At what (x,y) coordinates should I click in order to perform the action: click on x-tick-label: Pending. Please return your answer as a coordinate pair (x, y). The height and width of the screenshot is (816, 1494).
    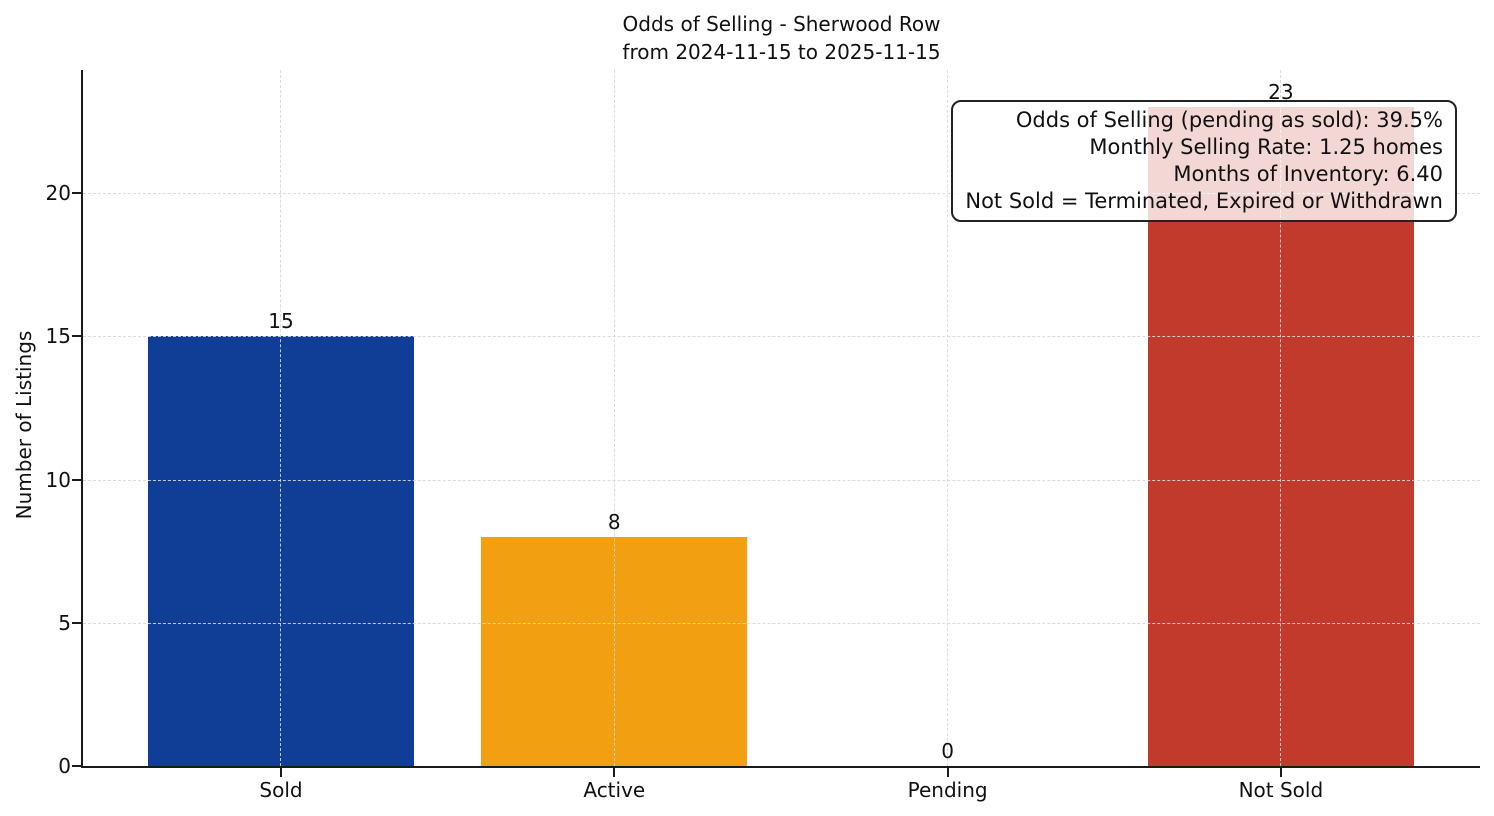
    Looking at the image, I should click on (947, 790).